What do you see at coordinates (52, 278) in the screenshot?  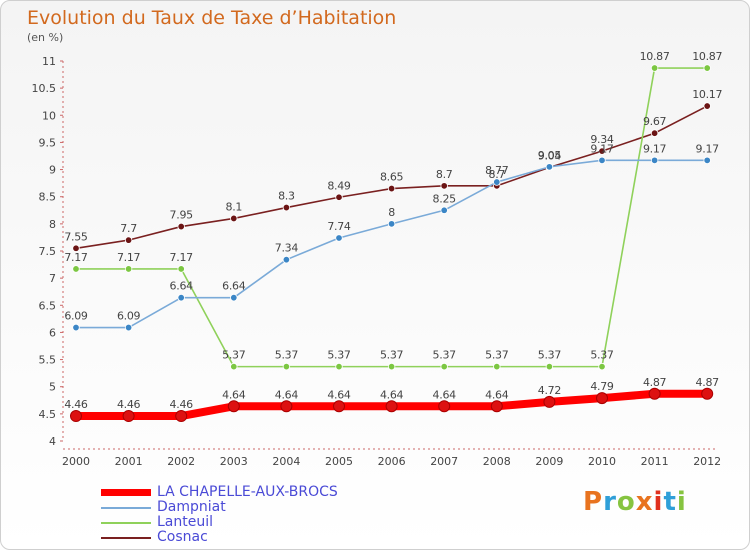 I see `y-tick-label: 7` at bounding box center [52, 278].